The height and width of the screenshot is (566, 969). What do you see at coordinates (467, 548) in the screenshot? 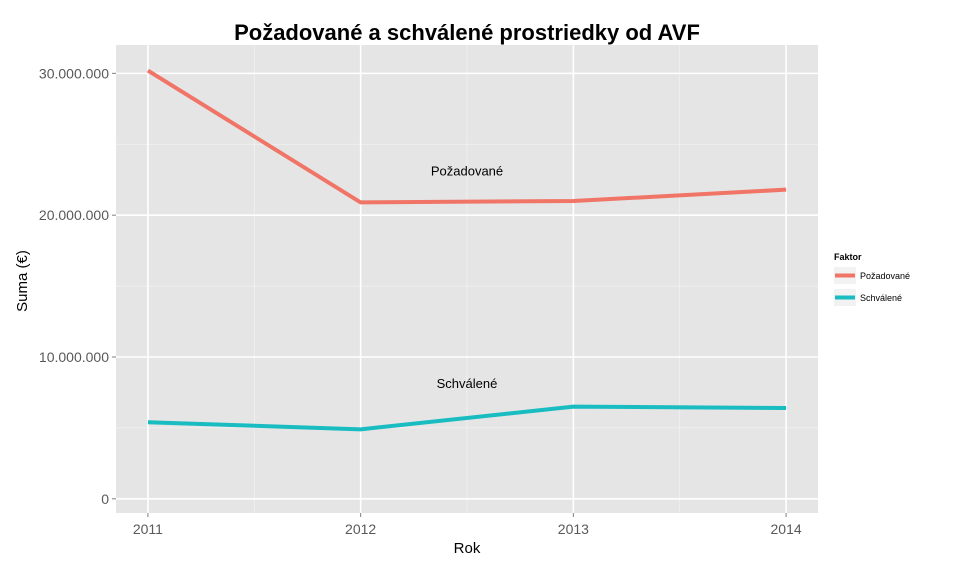
I see `x-axis-title: Rok` at bounding box center [467, 548].